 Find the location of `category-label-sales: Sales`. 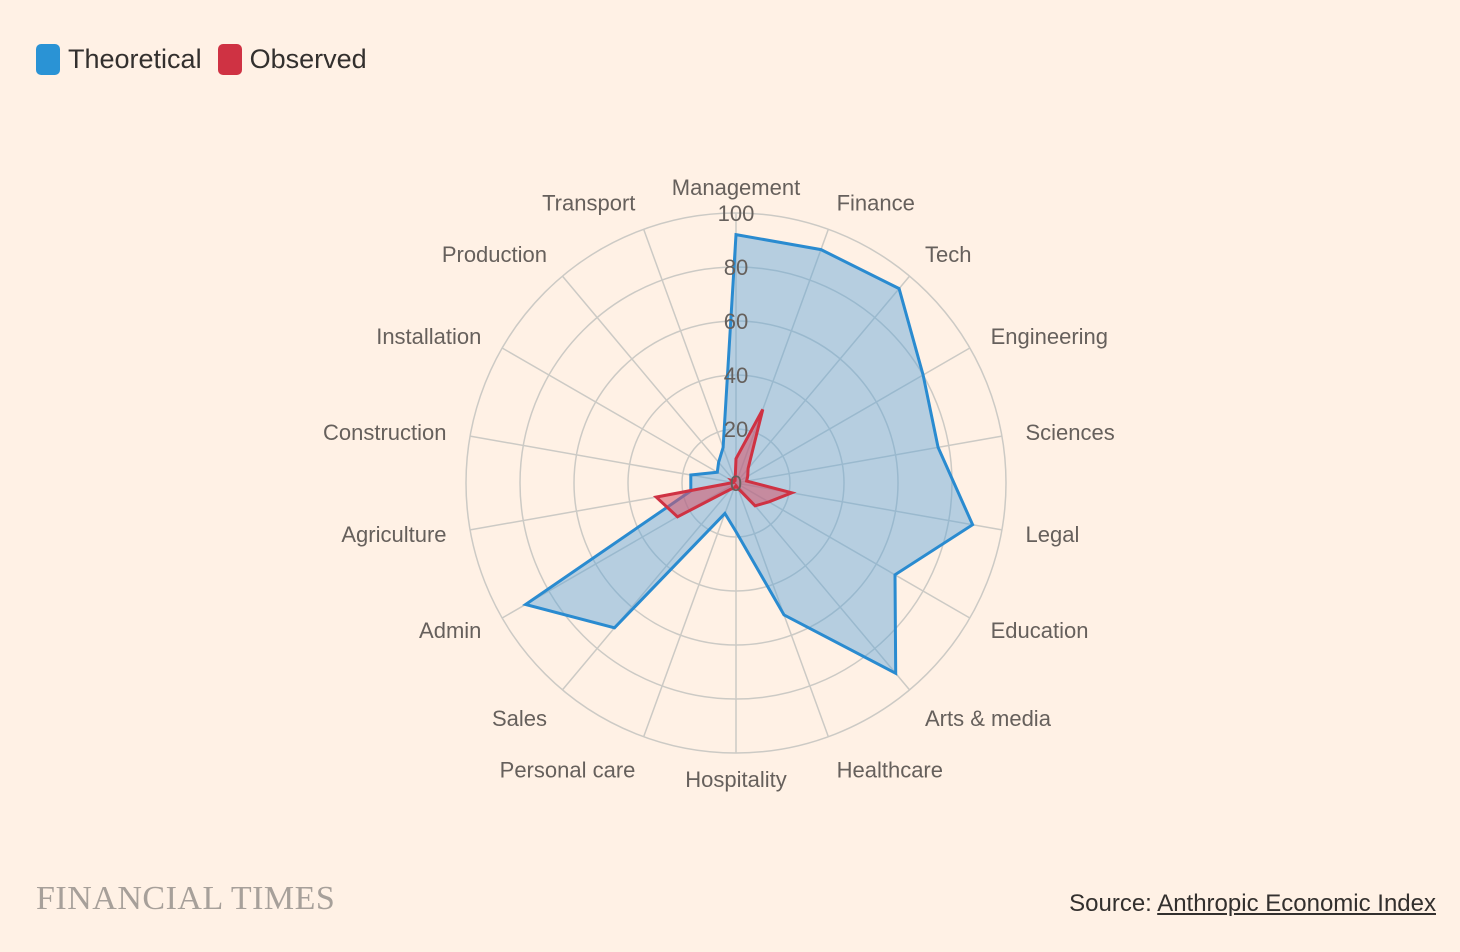

category-label-sales: Sales is located at coordinates (519, 718).